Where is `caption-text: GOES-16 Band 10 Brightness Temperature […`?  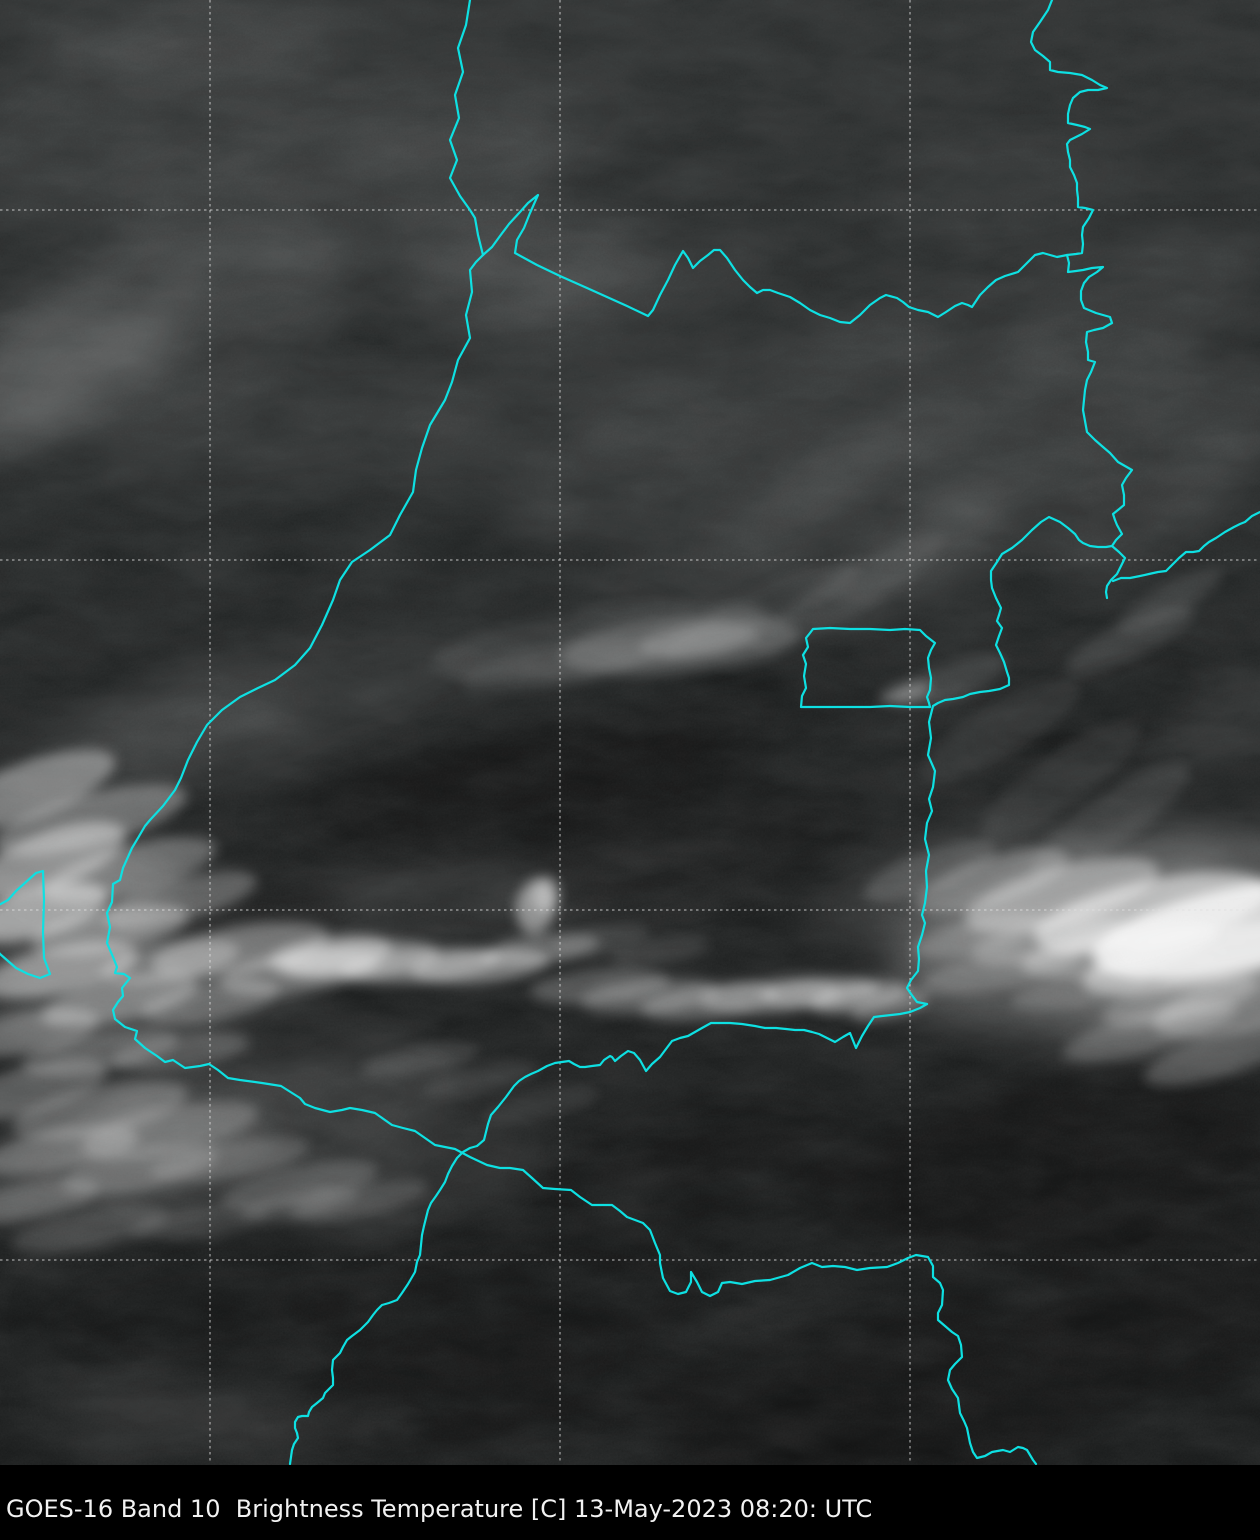 caption-text: GOES-16 Band 10 Brightness Temperature [… is located at coordinates (439, 1509).